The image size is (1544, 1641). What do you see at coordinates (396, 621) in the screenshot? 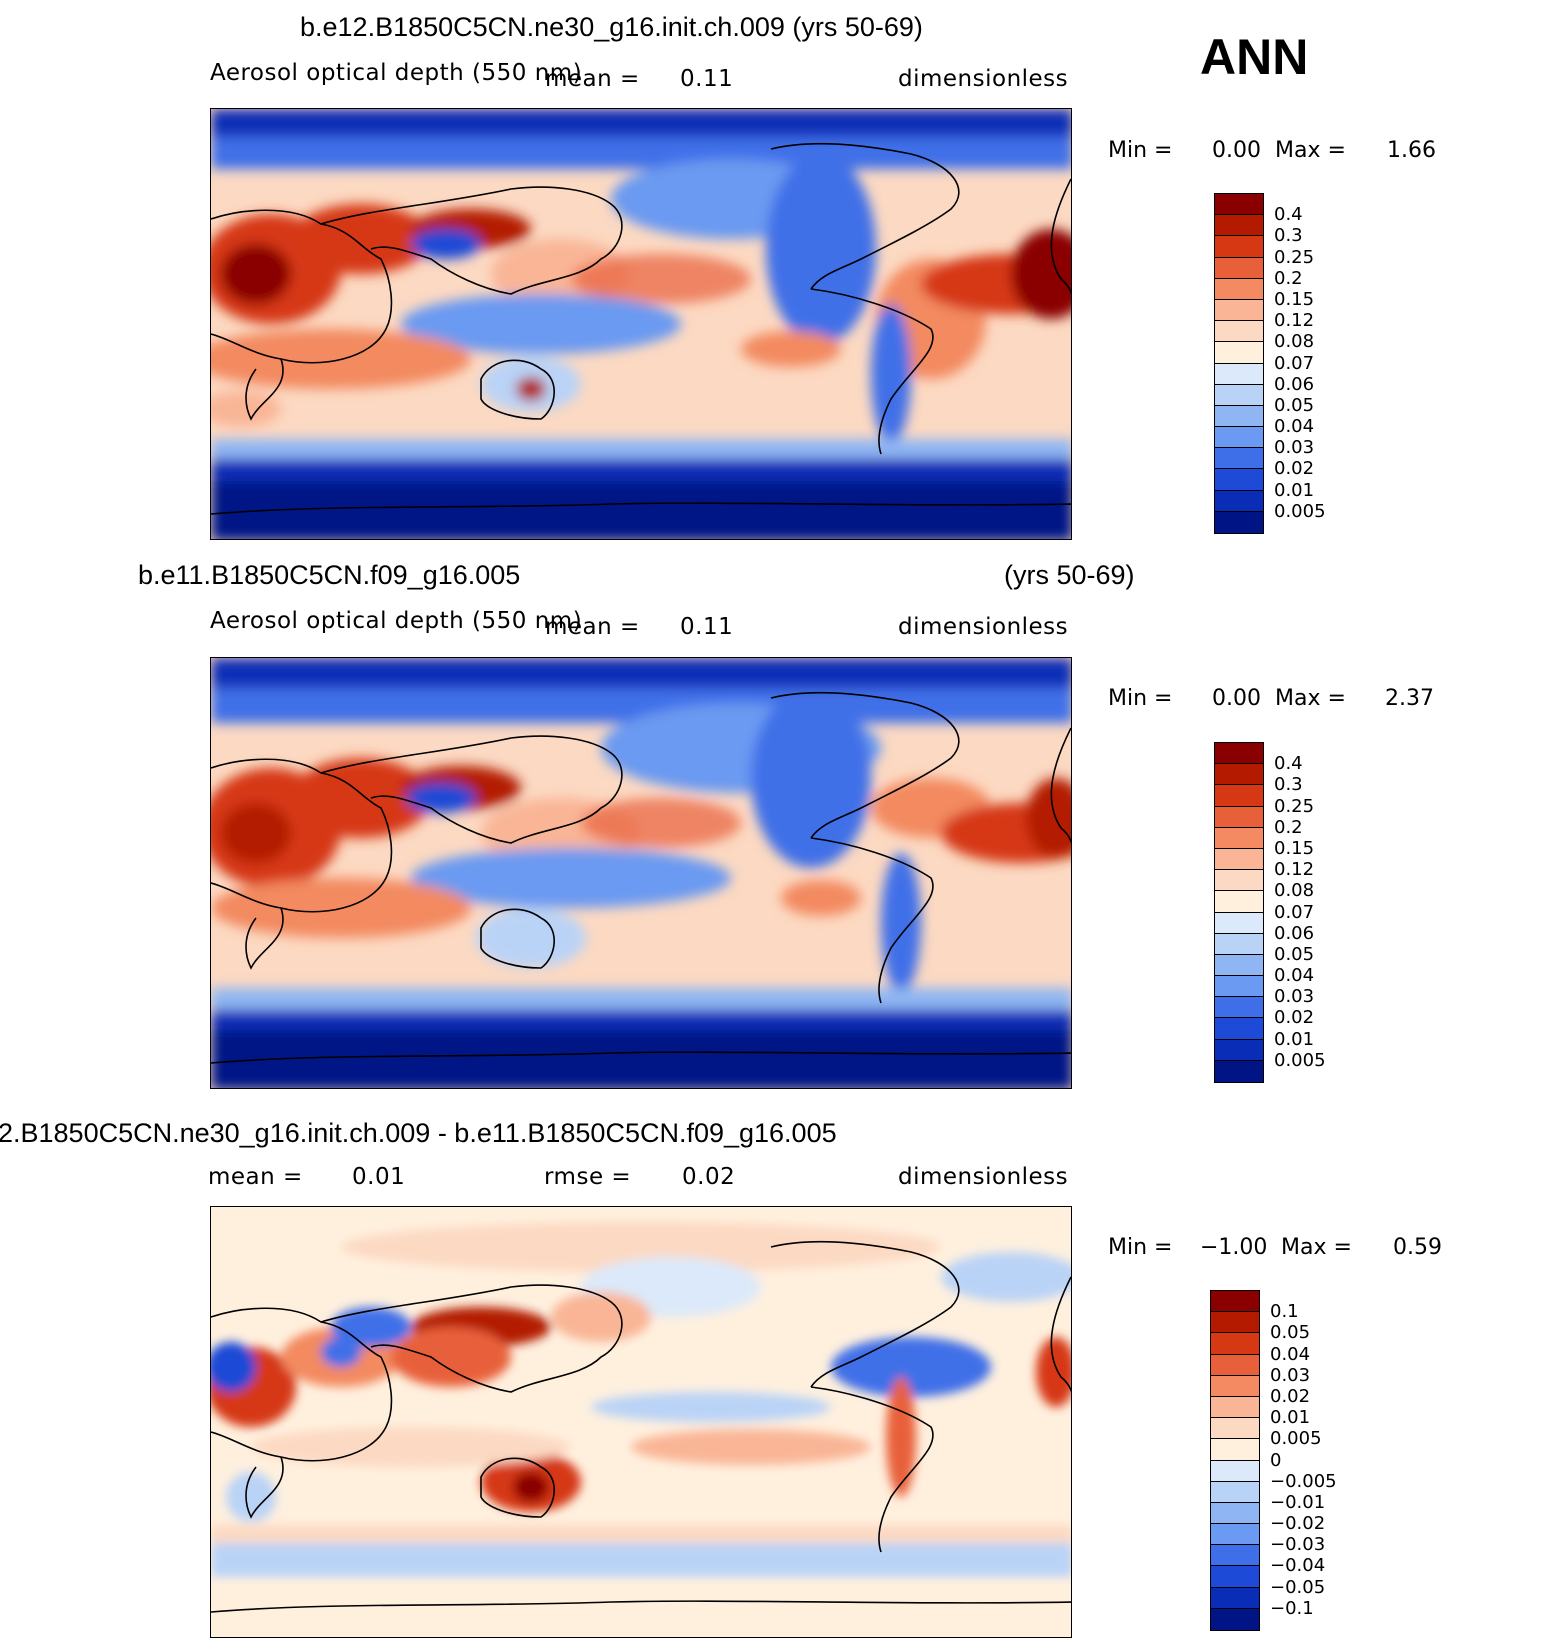
I see `panel-2-variable: Aerosol optical depth (550 nm)` at bounding box center [396, 621].